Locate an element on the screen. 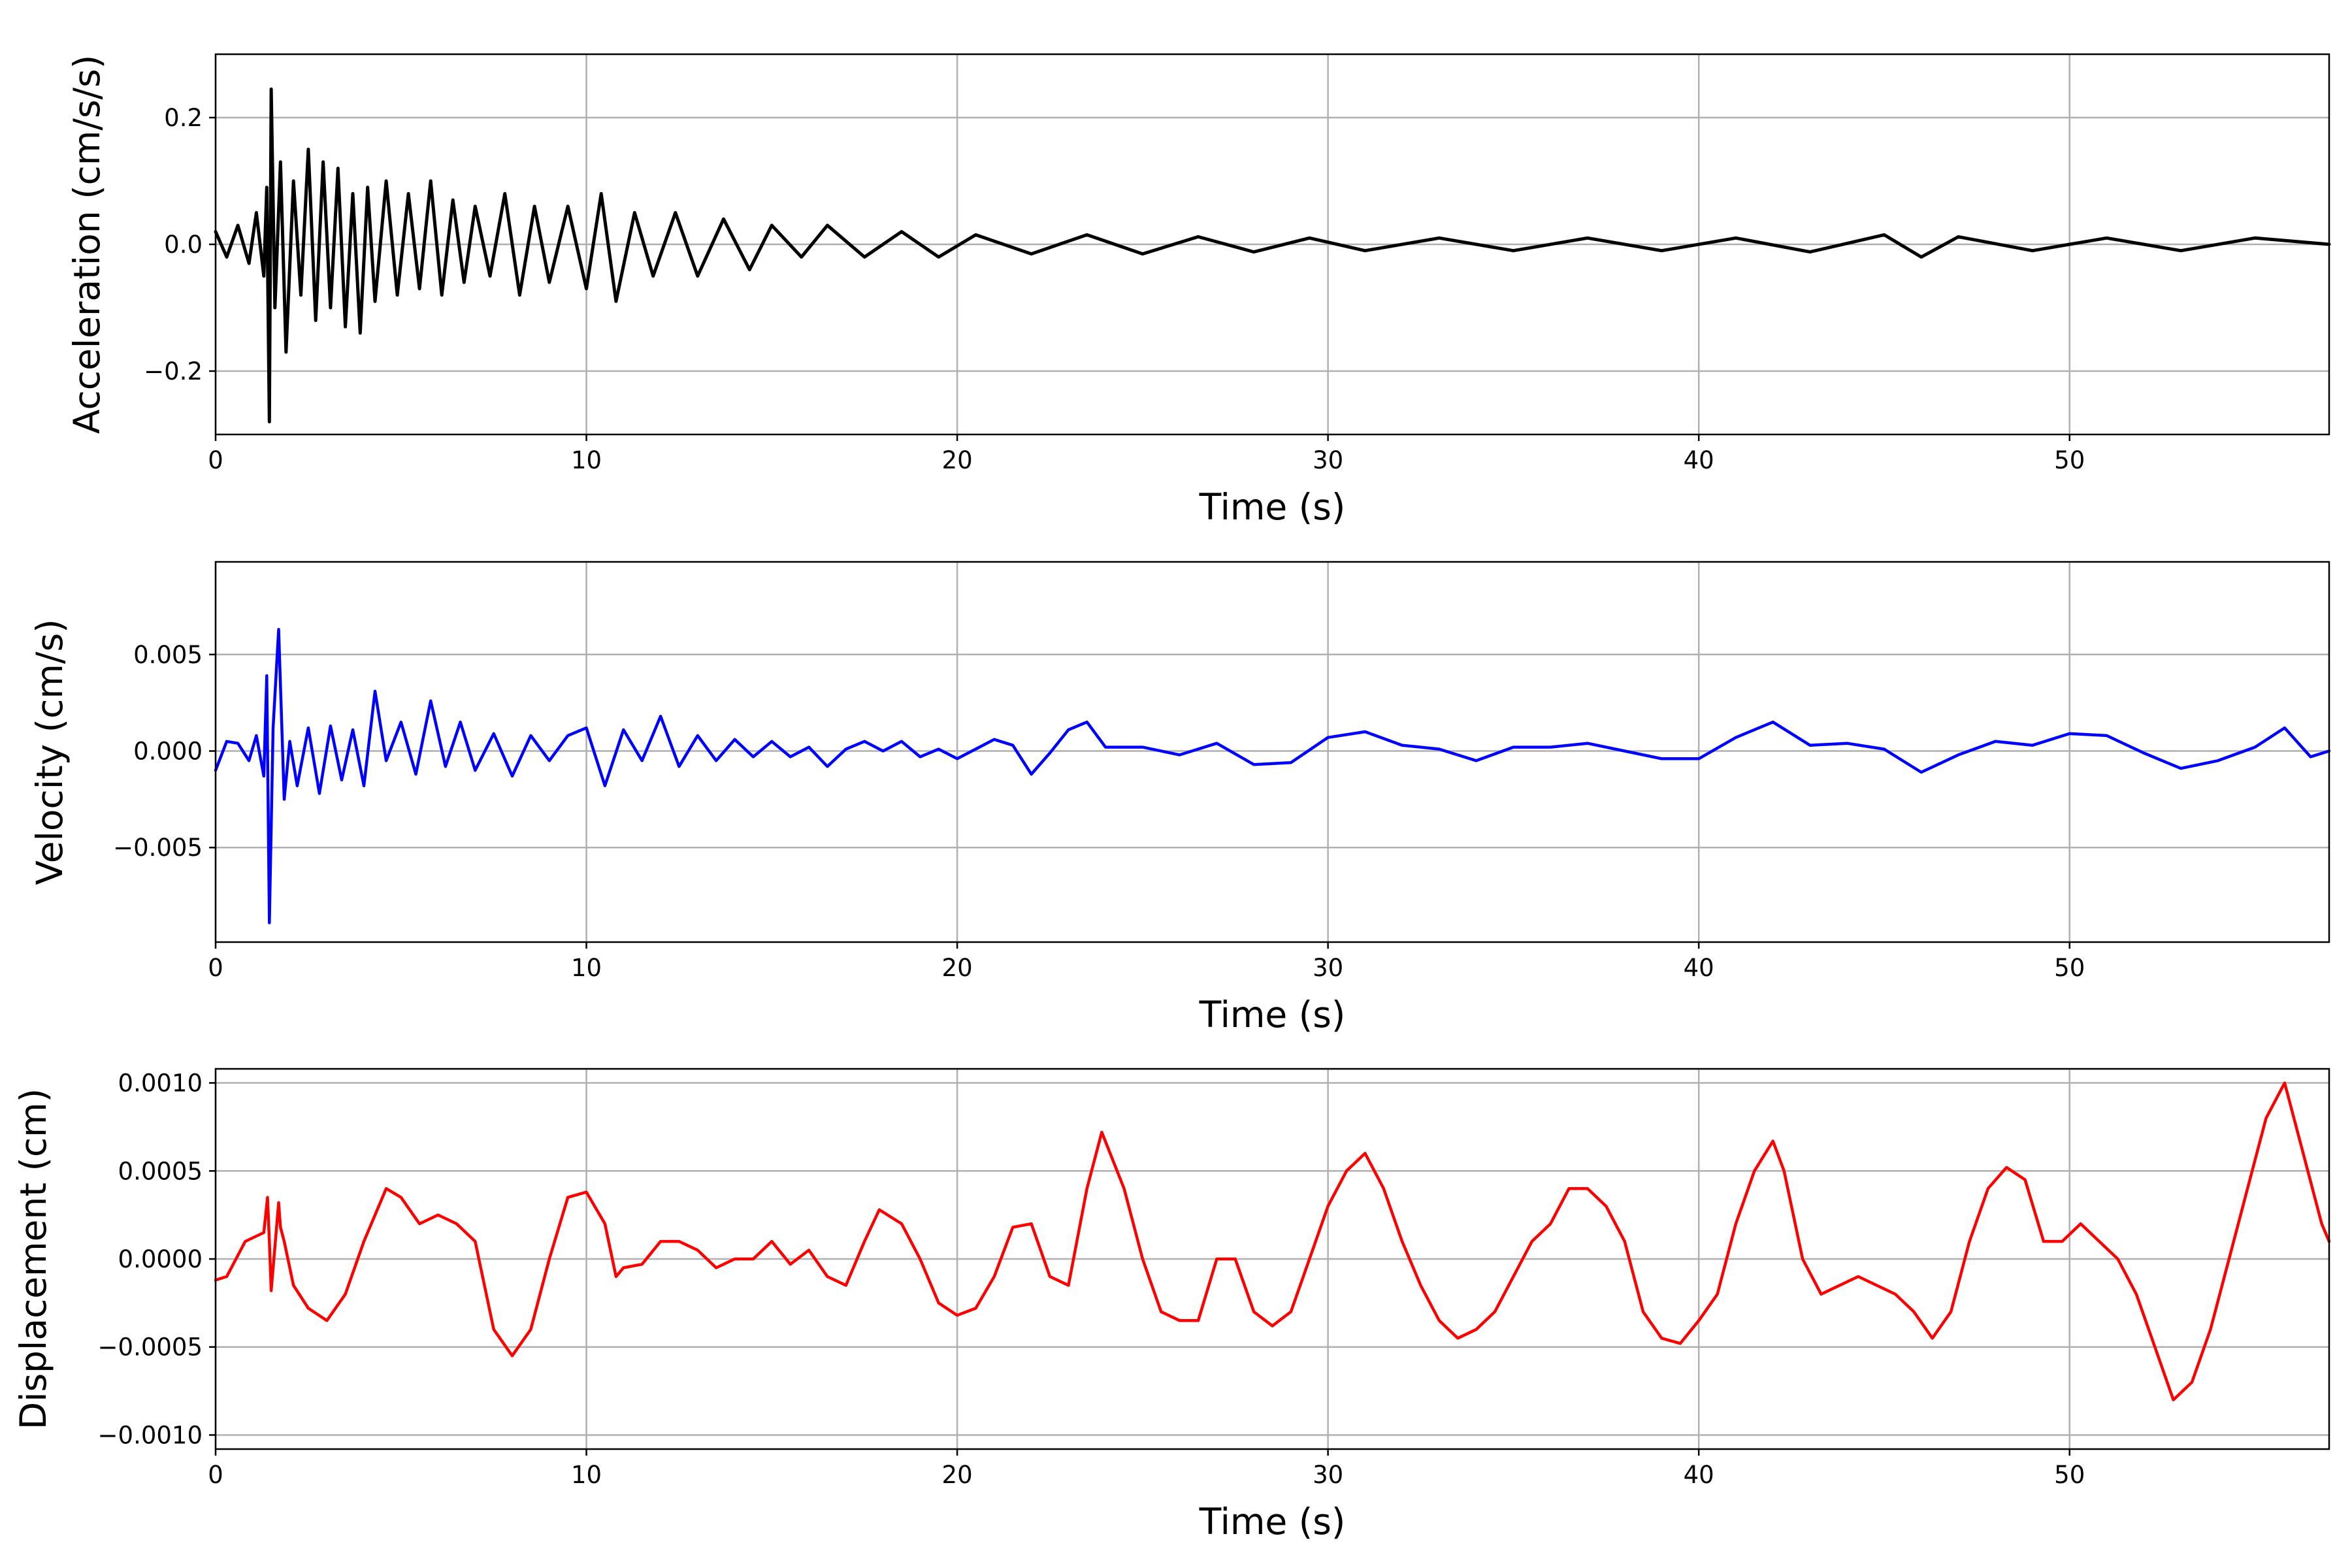  displacement-y-tick-label-0: −0.0010 is located at coordinates (150, 1435).